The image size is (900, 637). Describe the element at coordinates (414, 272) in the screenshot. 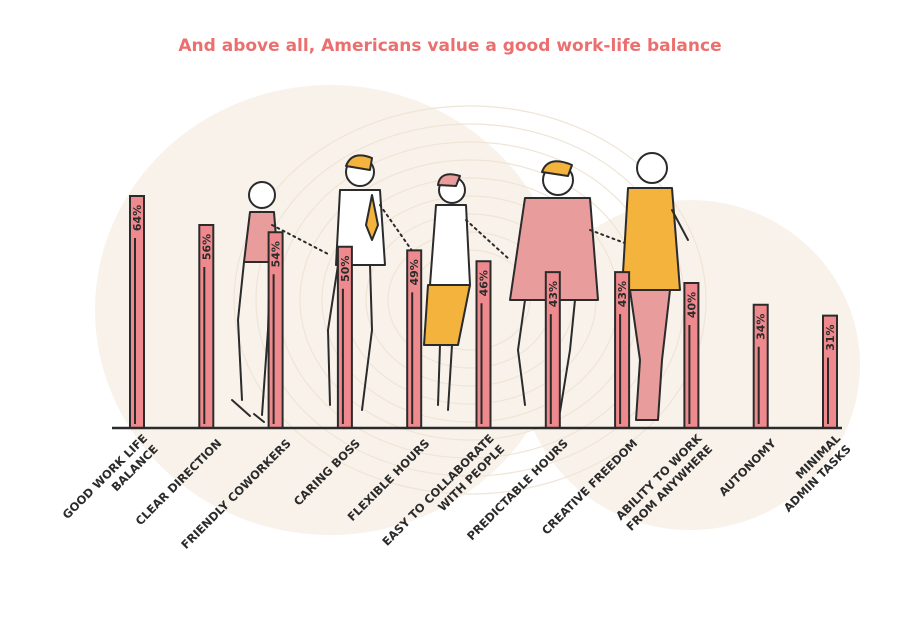

I see `bar-value-label: 49%` at that location.